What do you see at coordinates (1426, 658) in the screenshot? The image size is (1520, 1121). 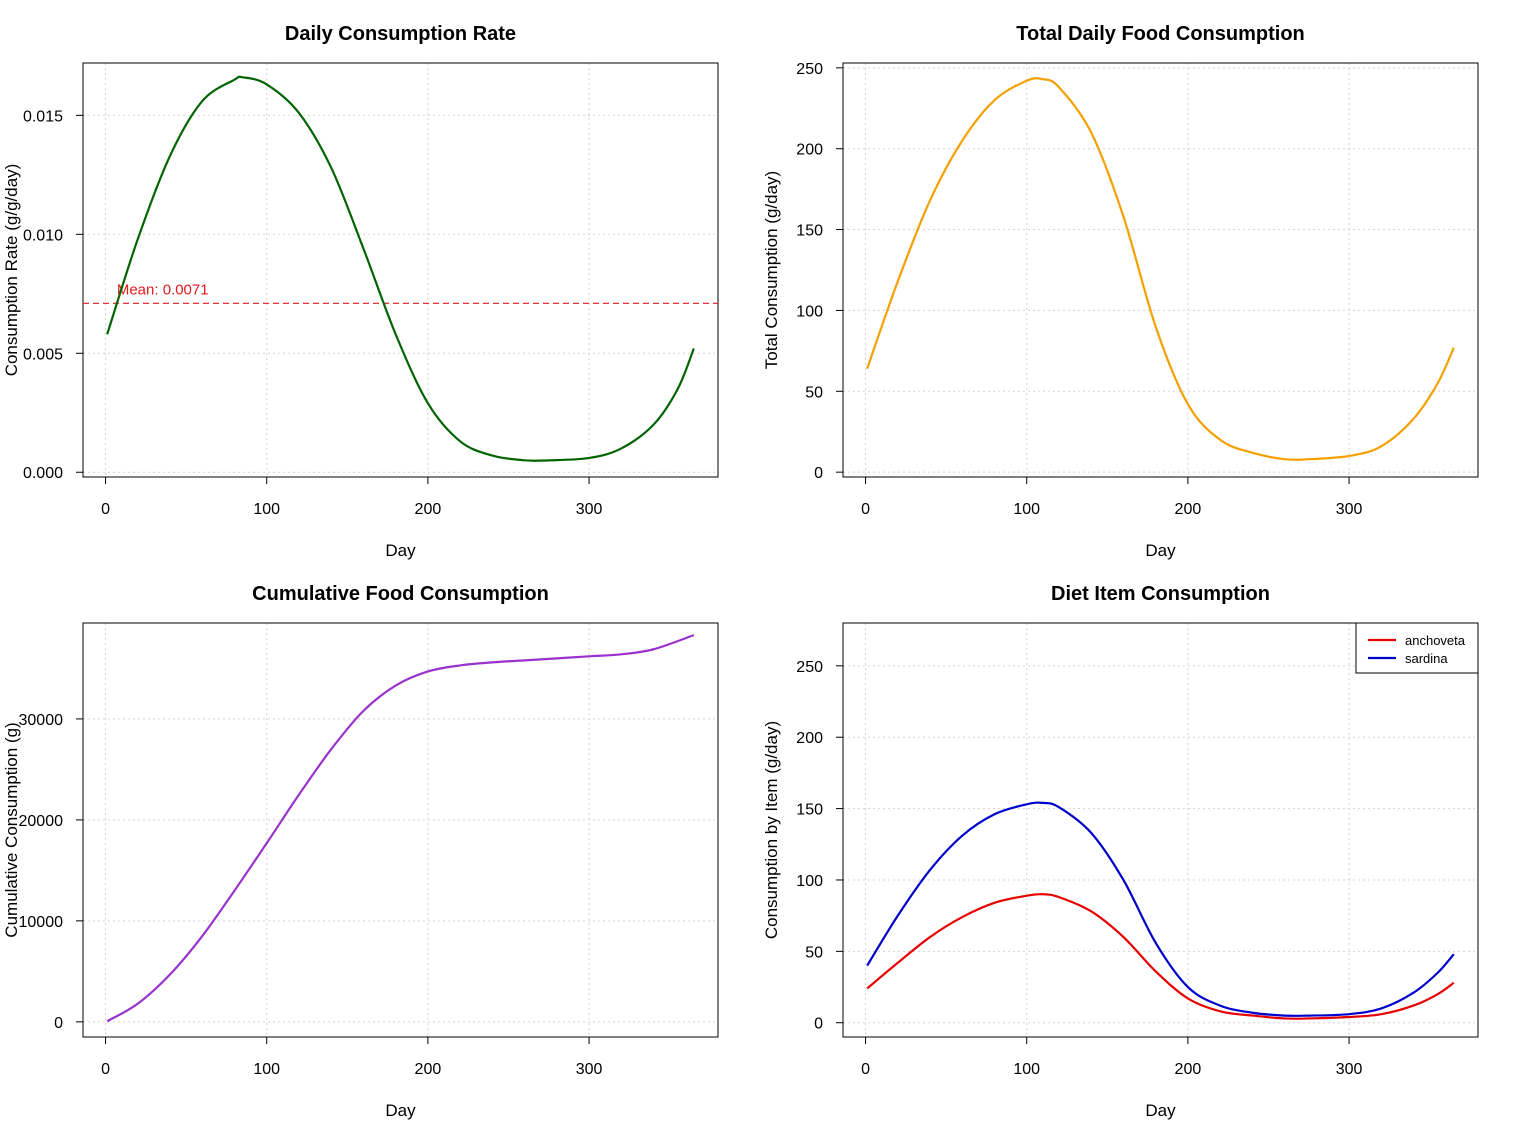 I see `legend-label-sardina: sardina` at bounding box center [1426, 658].